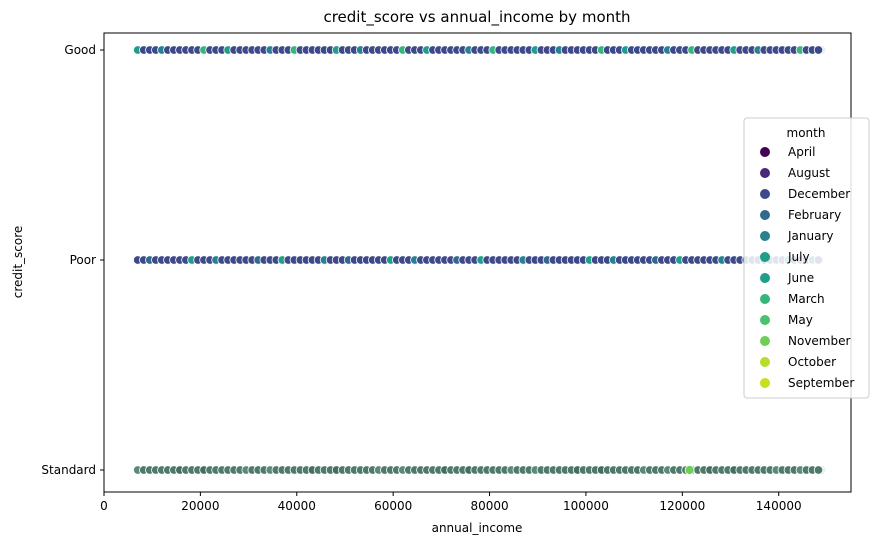  Describe the element at coordinates (810, 236) in the screenshot. I see `legend-label: January` at that location.